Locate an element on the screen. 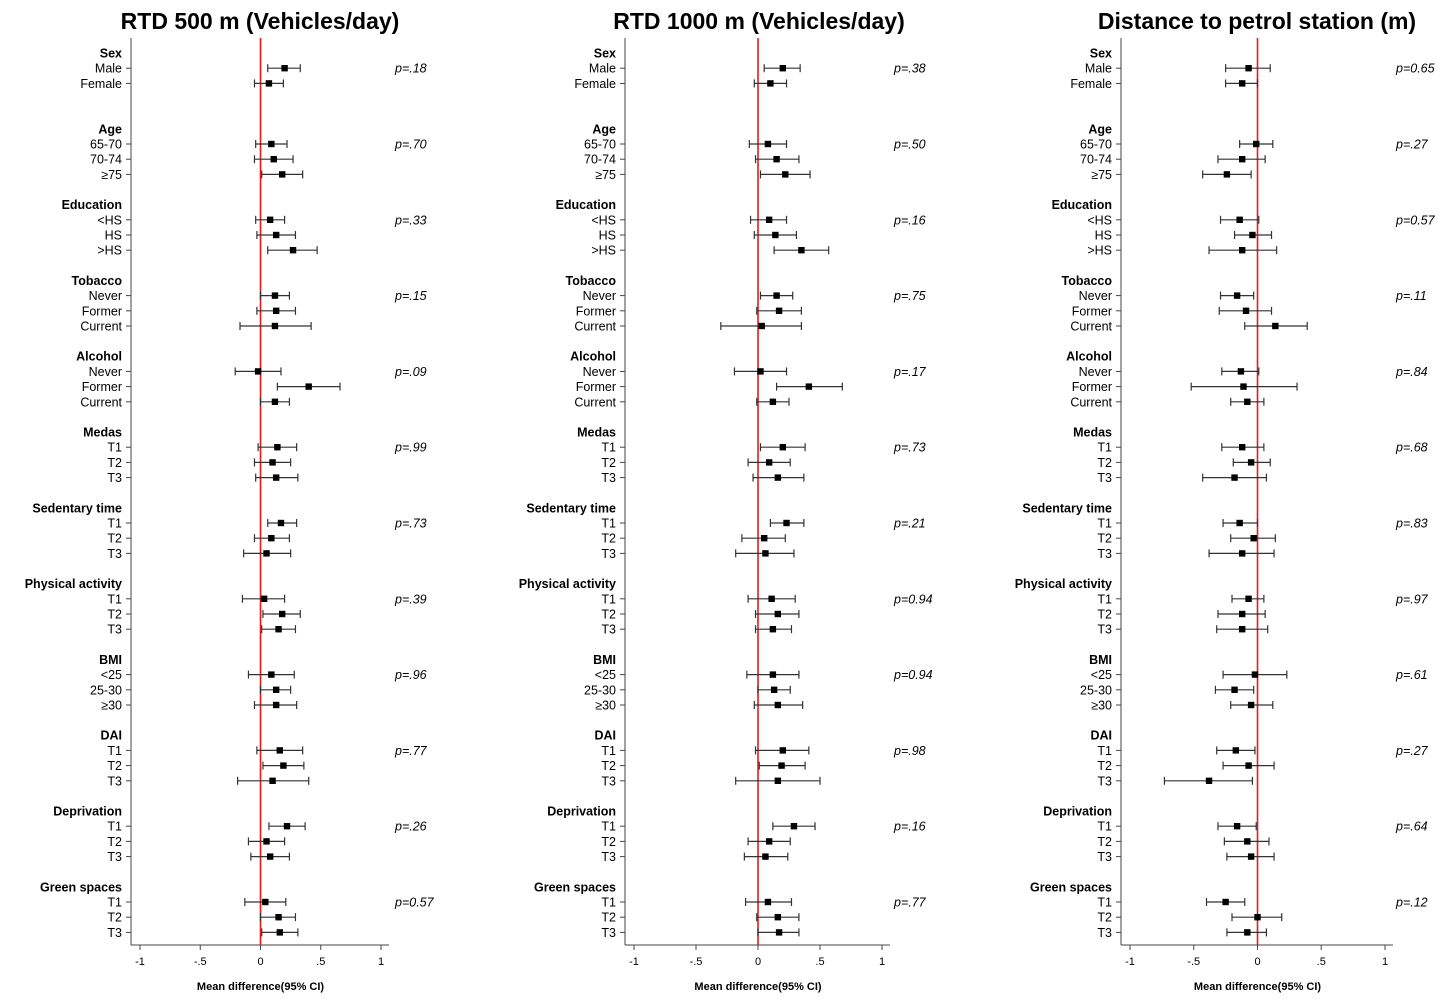 This screenshot has width=1448, height=1002. row-label: <HS is located at coordinates (1099, 220).